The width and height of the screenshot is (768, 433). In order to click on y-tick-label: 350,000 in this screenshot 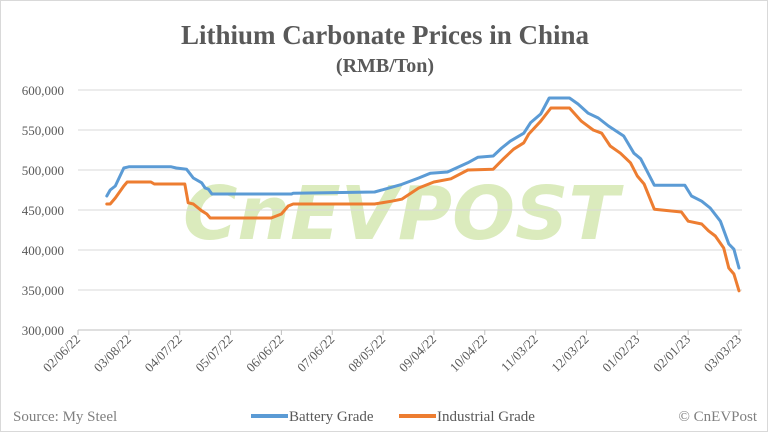, I will do `click(43, 290)`.